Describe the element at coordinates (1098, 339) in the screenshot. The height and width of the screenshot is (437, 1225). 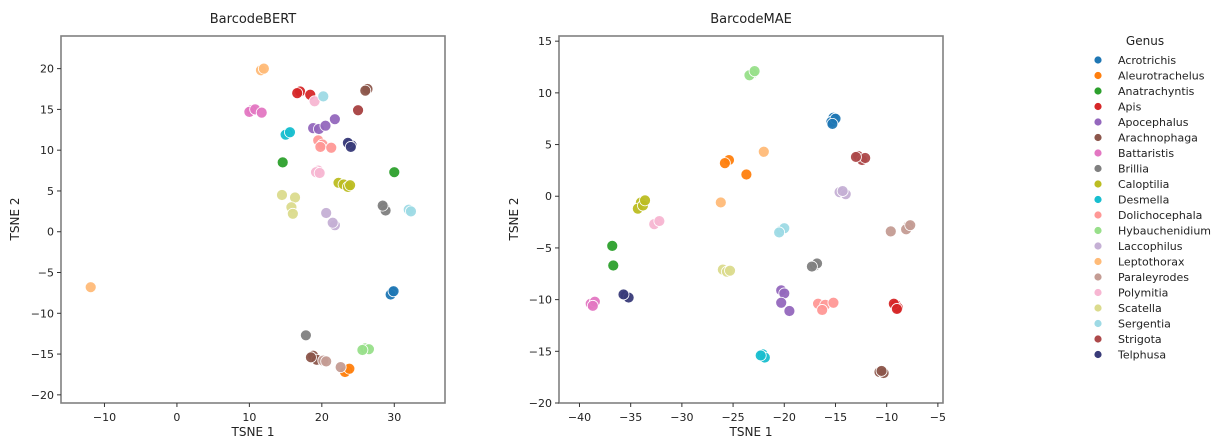
I see `legend-marker-strigota` at that location.